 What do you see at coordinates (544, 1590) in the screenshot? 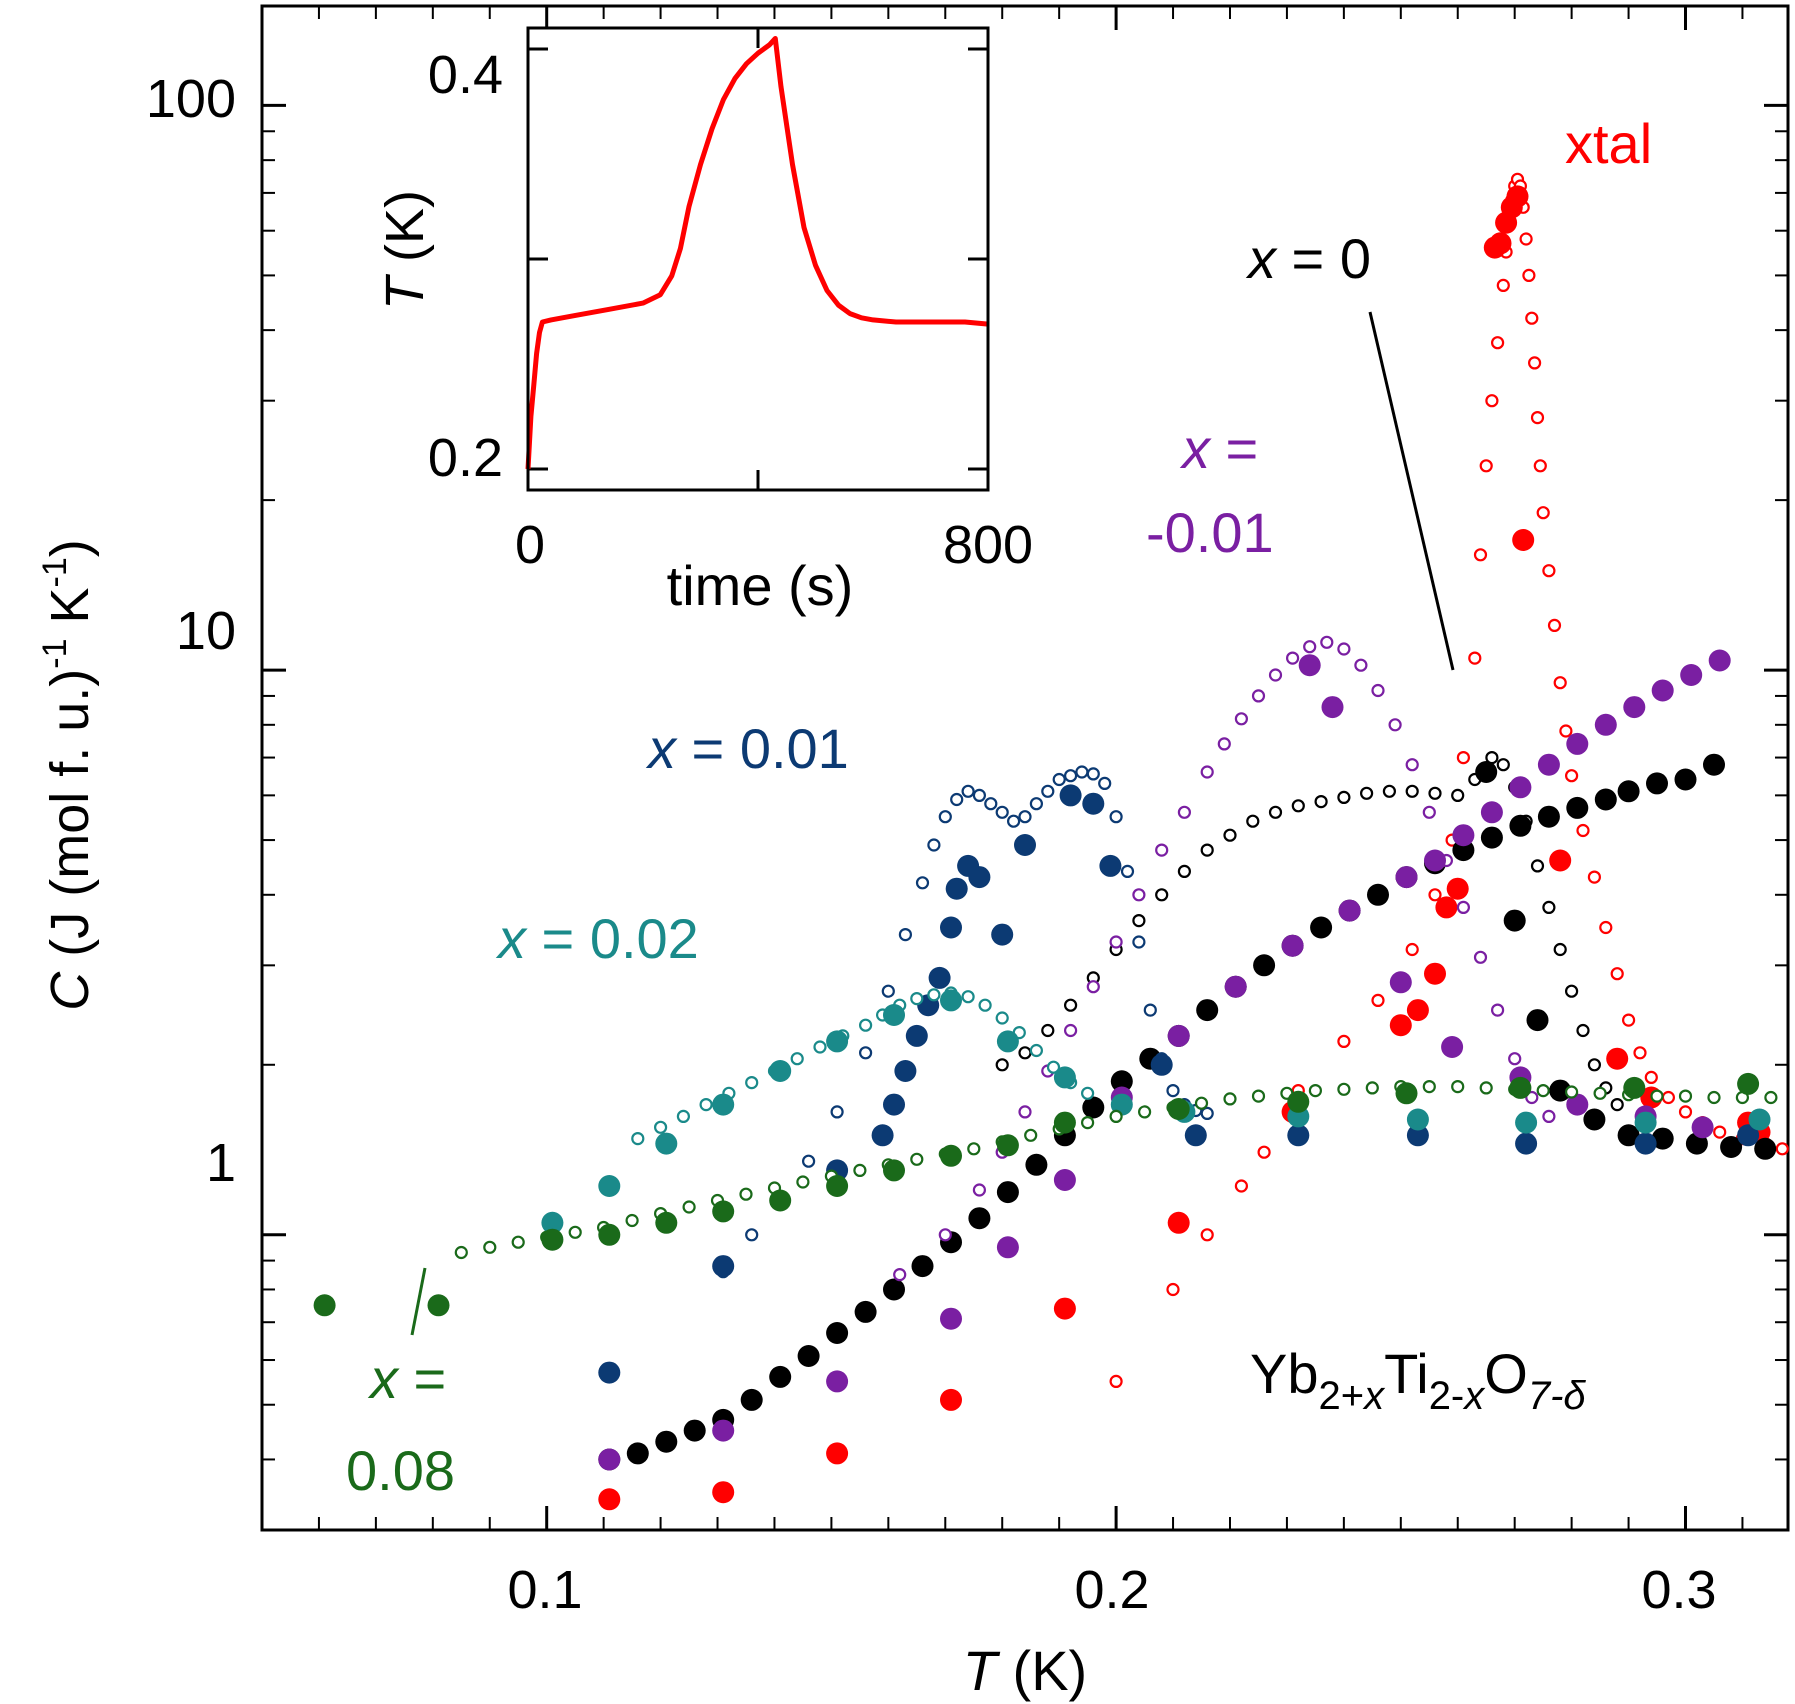
I see `x-tick-label: 0.1` at bounding box center [544, 1590].